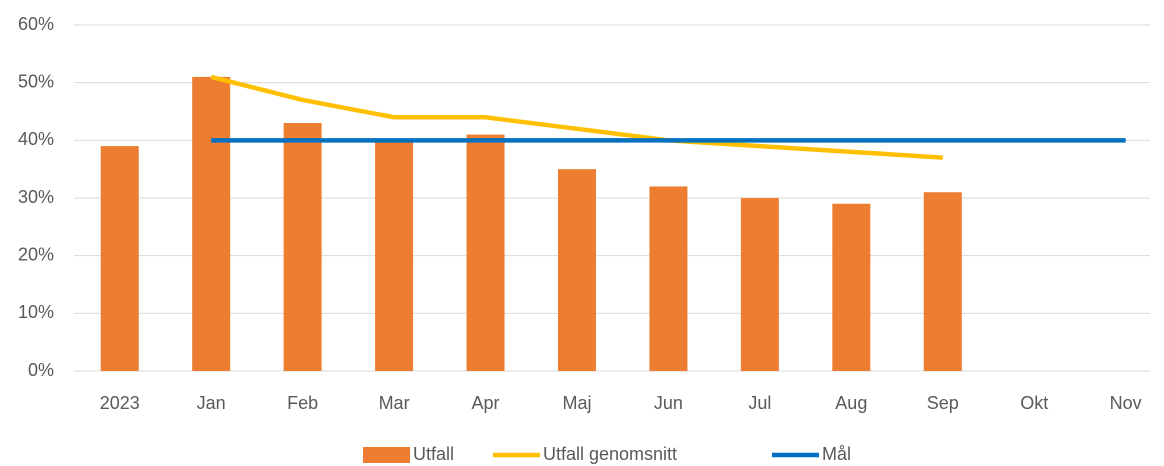 This screenshot has width=1164, height=466. What do you see at coordinates (1034, 403) in the screenshot?
I see `x-tick-label: Okt` at bounding box center [1034, 403].